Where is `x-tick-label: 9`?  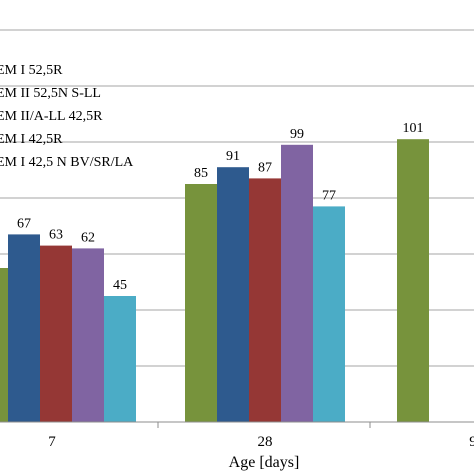 x-tick-label: 9 is located at coordinates (471, 442).